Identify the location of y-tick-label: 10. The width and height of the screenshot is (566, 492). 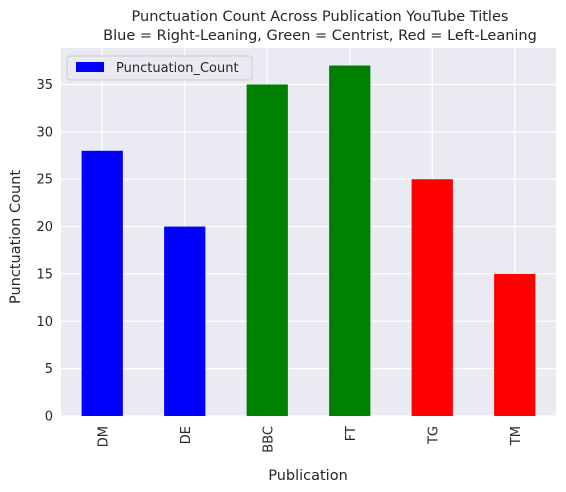
(44, 322).